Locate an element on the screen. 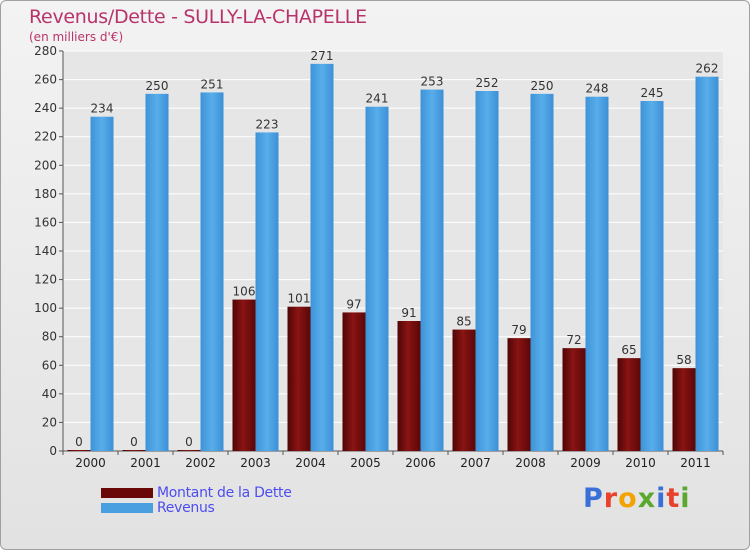  legend-item-revenus: Revenus is located at coordinates (196, 507).